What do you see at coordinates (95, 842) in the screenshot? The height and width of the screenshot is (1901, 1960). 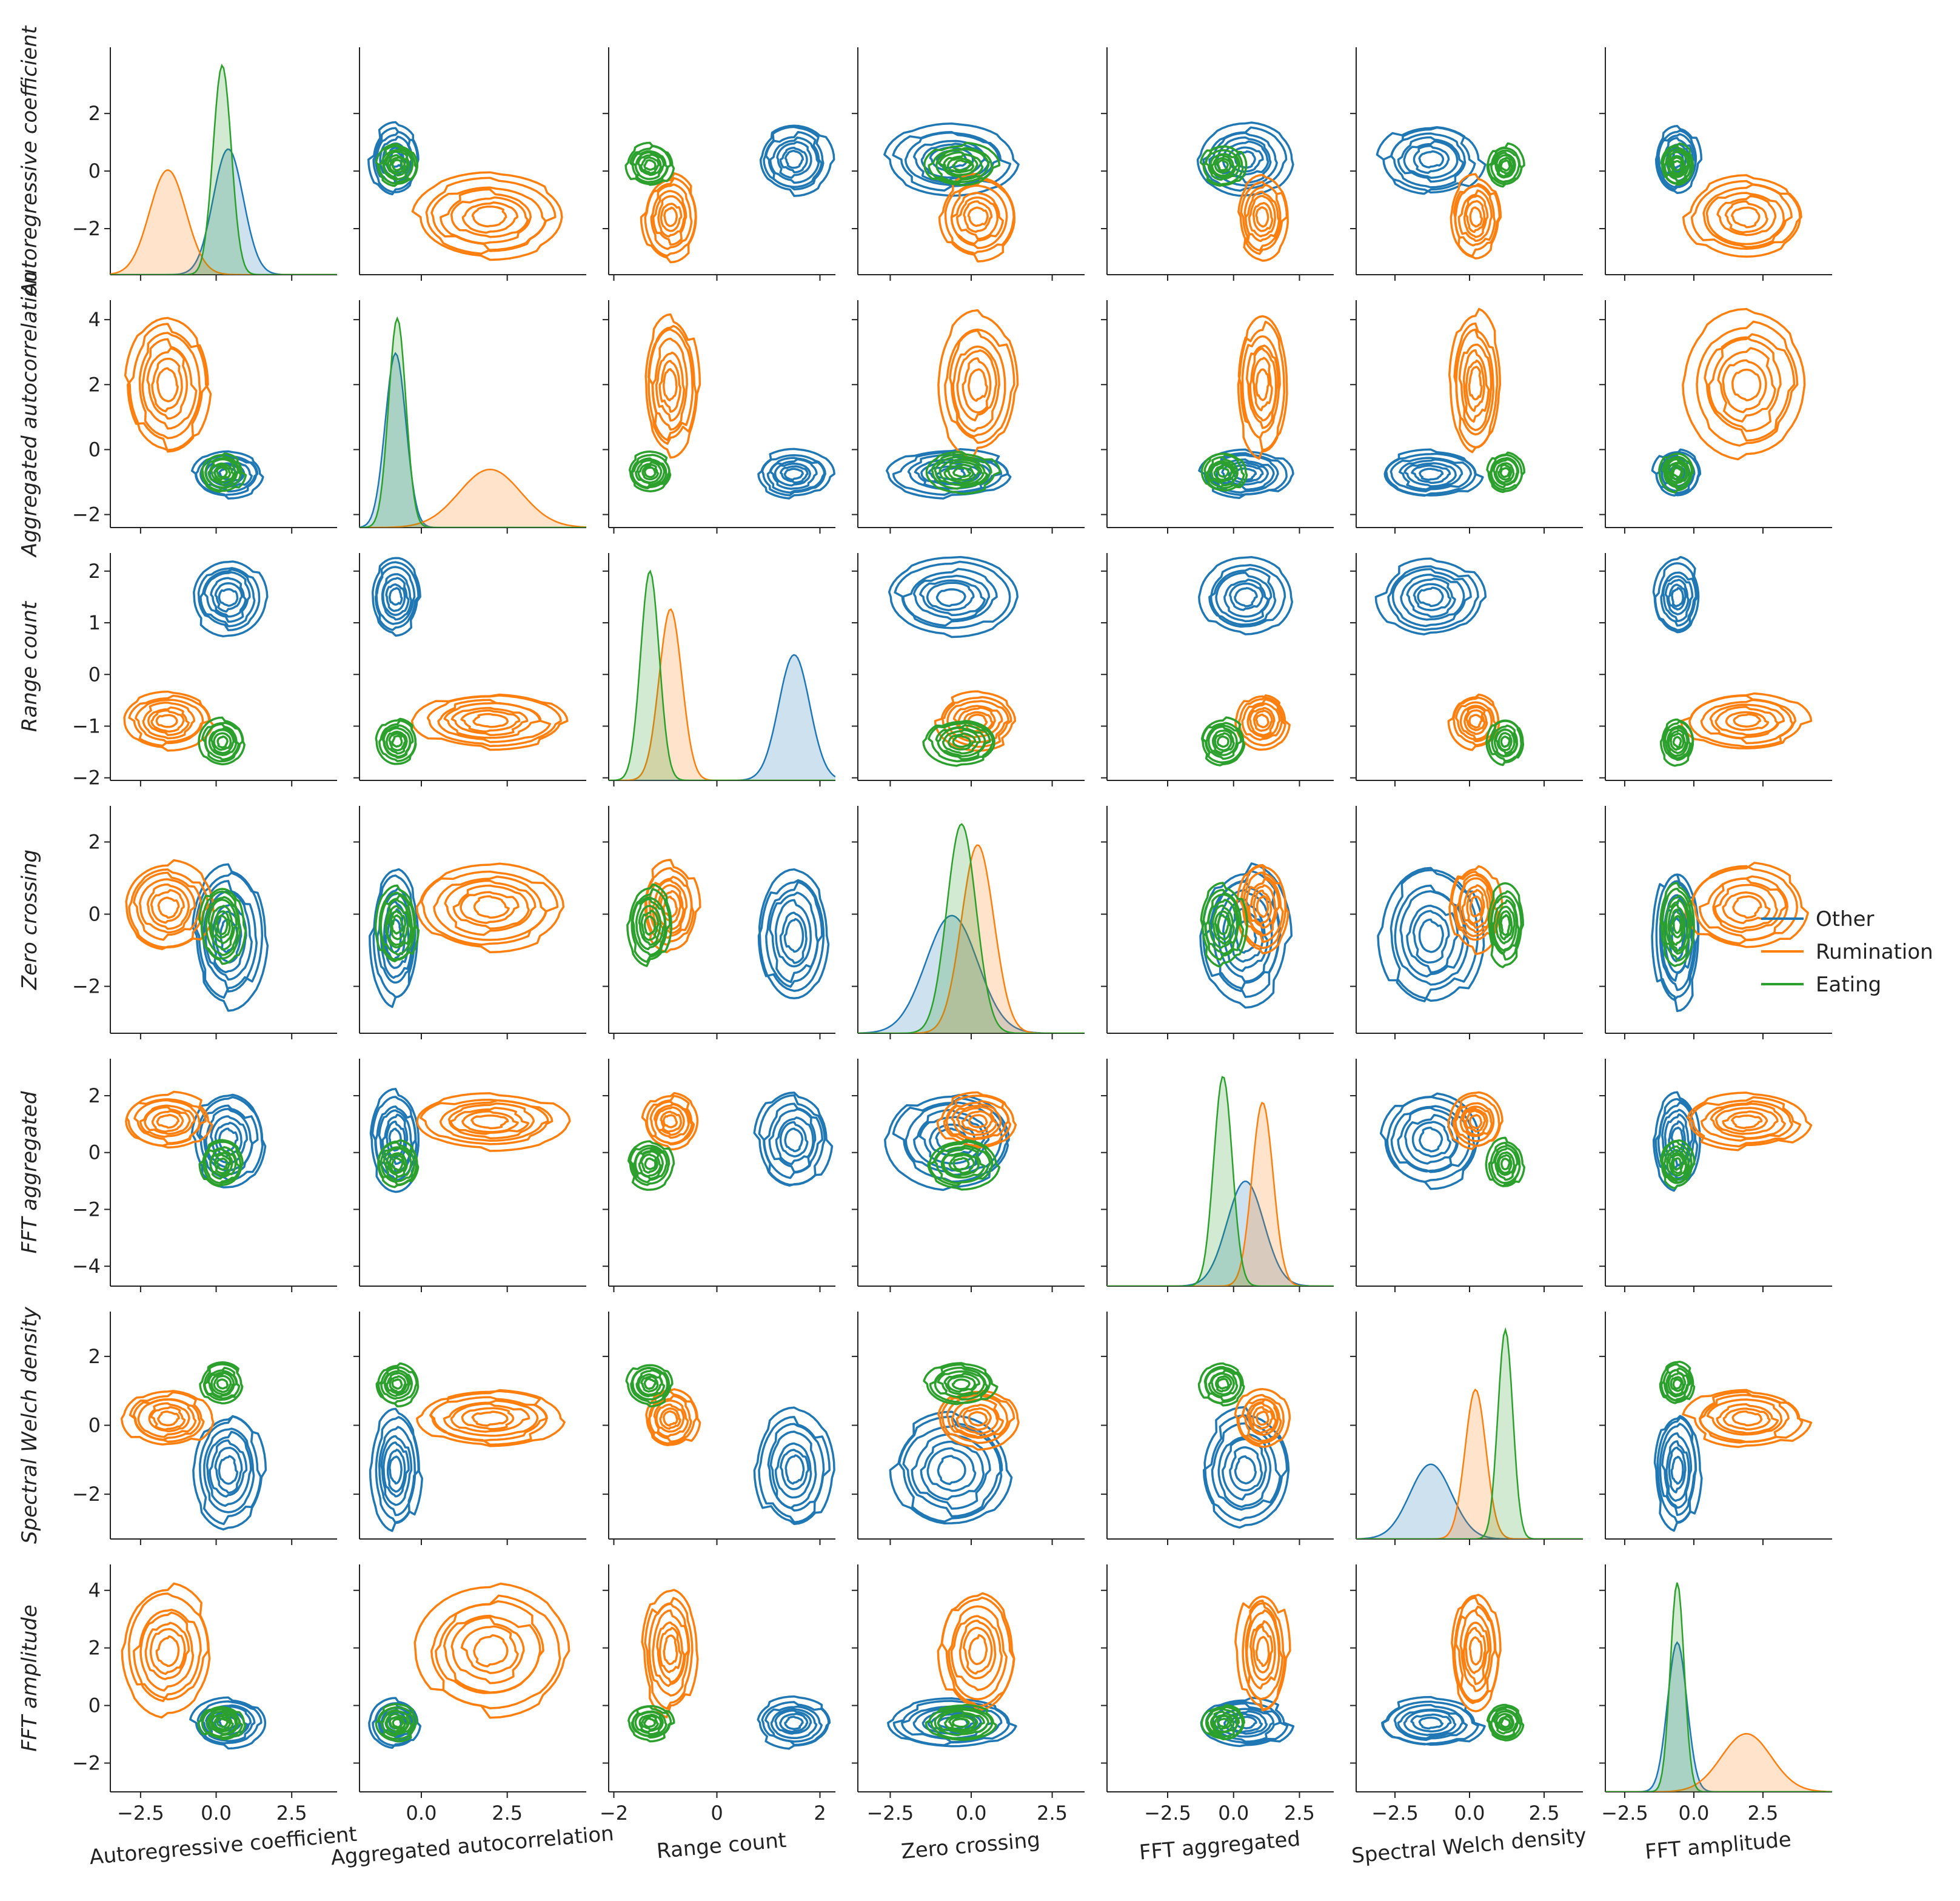 I see `y-tick-label: 2` at bounding box center [95, 842].